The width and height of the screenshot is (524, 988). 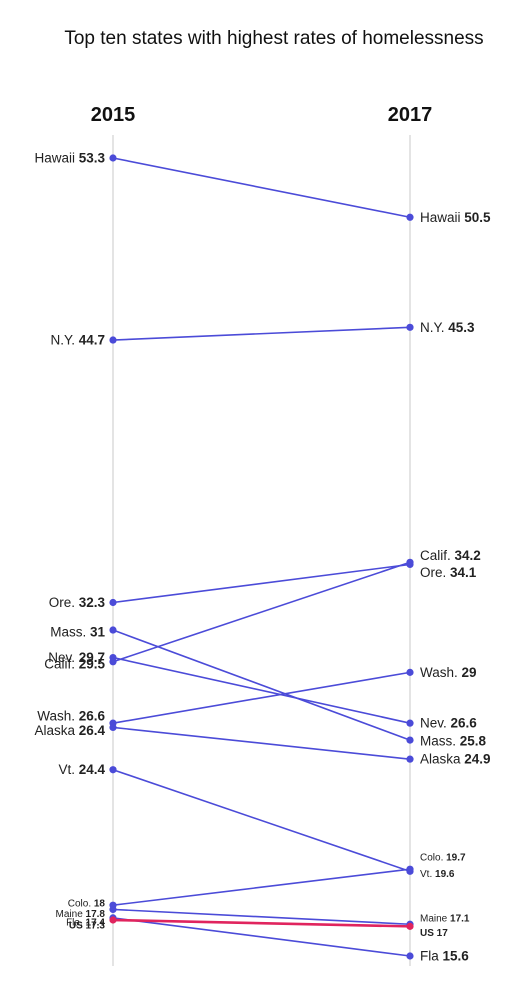 I want to click on slope-line-wash, so click(x=261, y=697).